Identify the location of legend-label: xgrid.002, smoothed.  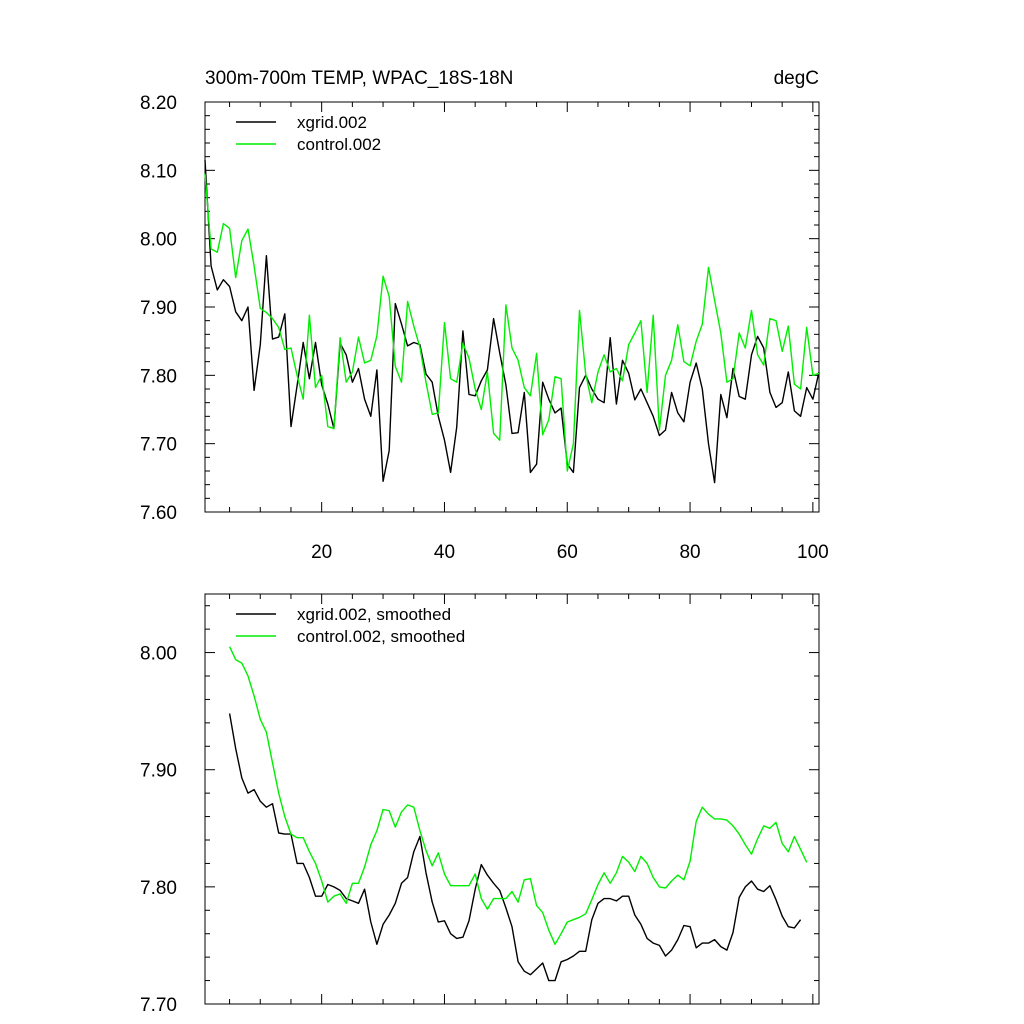
(374, 614).